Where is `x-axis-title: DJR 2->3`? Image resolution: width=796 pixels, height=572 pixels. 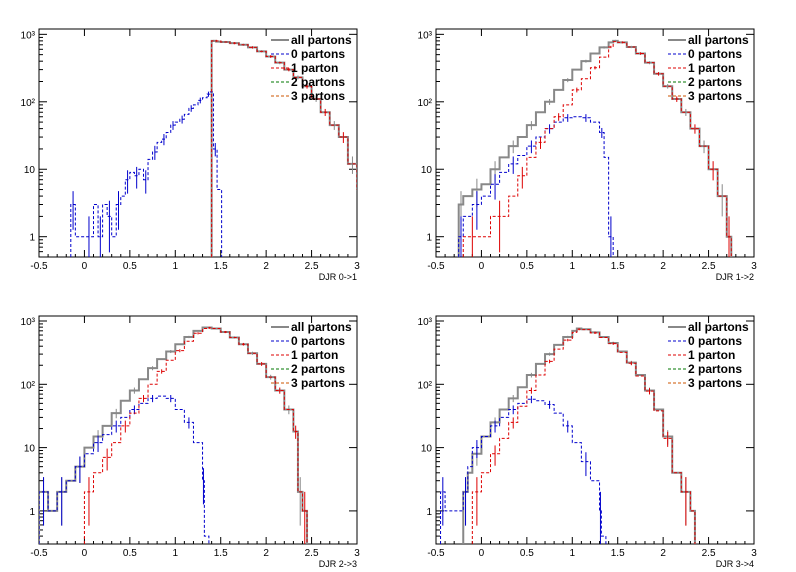 x-axis-title: DJR 2->3 is located at coordinates (338, 564).